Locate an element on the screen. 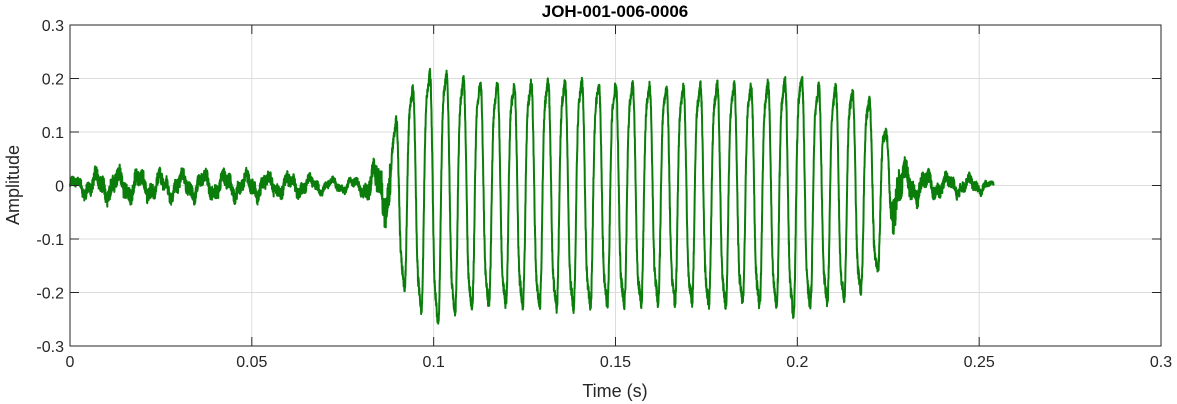 The image size is (1177, 404). y-tick-label: 0.1 is located at coordinates (53, 133).